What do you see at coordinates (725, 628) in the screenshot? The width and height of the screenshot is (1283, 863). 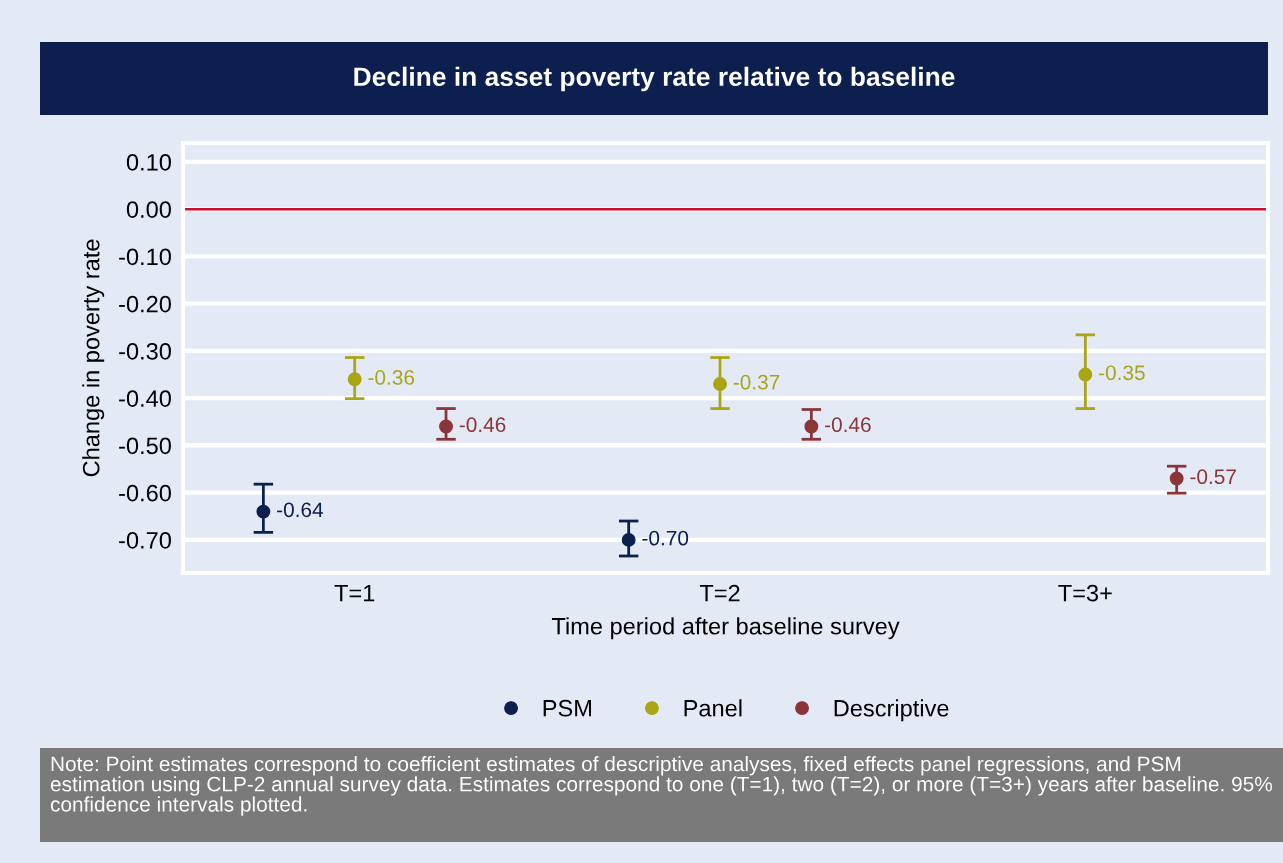 I see `x-axis-title: Time period after baseline survey` at bounding box center [725, 628].